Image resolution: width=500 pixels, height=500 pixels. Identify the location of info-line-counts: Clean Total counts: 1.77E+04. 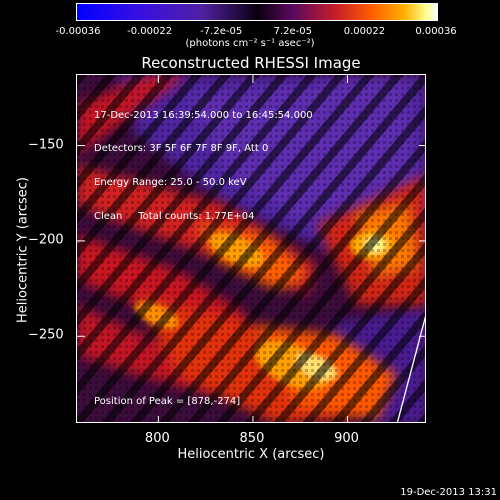
(174, 217).